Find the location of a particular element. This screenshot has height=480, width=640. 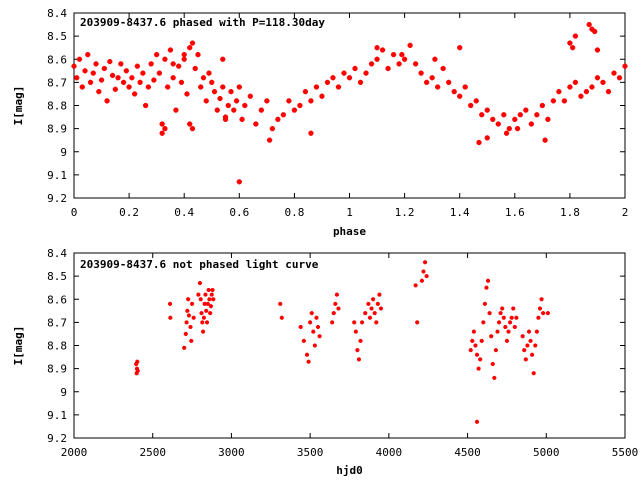

x-tick-label: 4500 is located at coordinates (467, 452).